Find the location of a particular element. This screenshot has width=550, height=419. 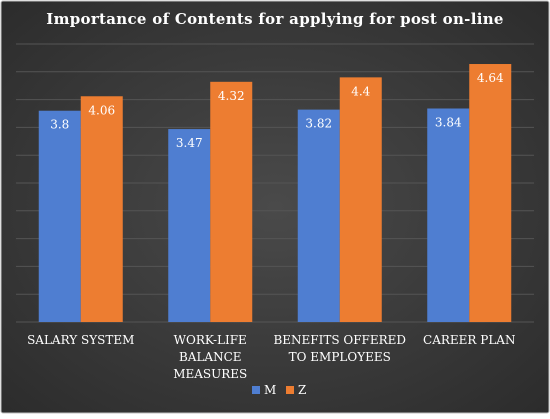

category-label: WORK-LIFE BALANCE MEASURES is located at coordinates (210, 357).